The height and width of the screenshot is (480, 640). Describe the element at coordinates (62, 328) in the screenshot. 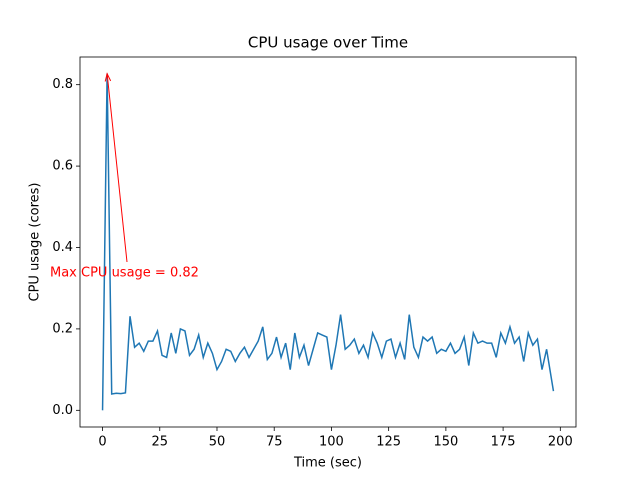

I see `y-tick-label: 0.2` at that location.